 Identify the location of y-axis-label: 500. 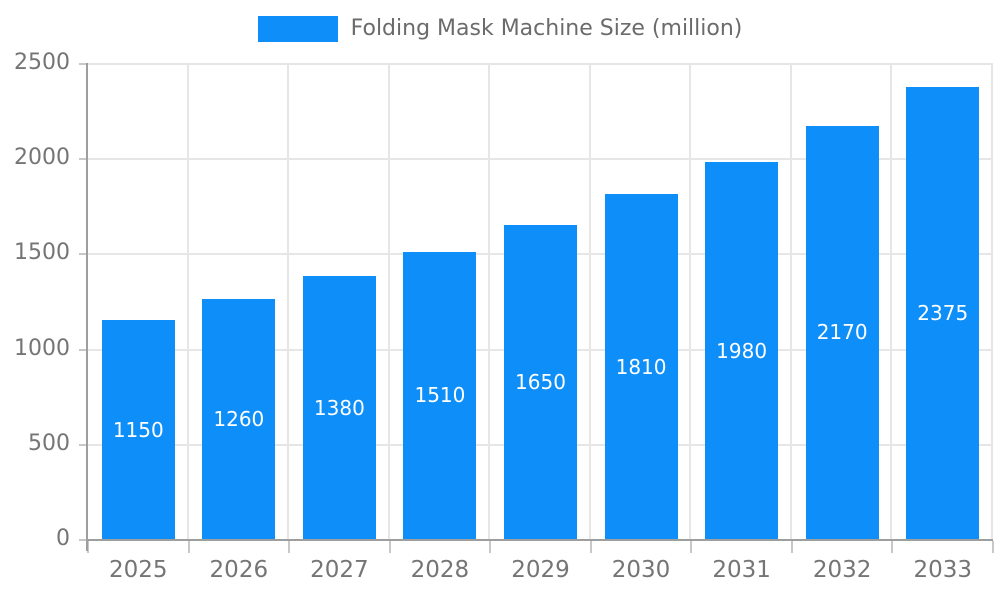
(49, 443).